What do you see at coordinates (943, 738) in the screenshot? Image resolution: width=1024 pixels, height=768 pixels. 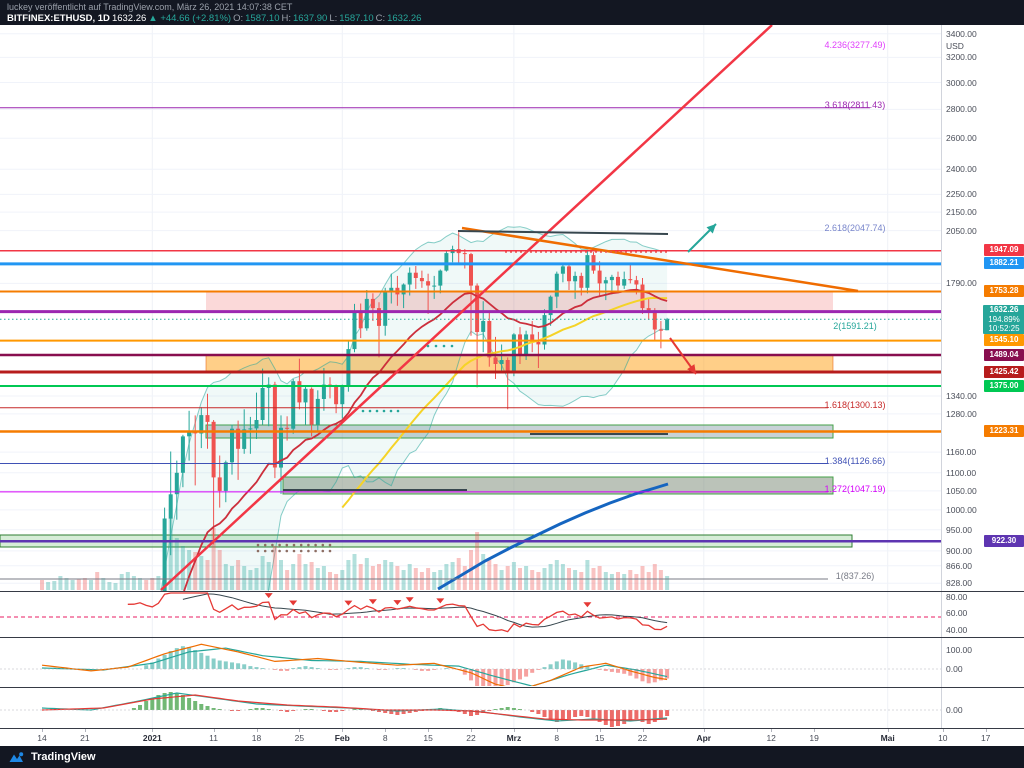 I see `time-label: 10` at bounding box center [943, 738].